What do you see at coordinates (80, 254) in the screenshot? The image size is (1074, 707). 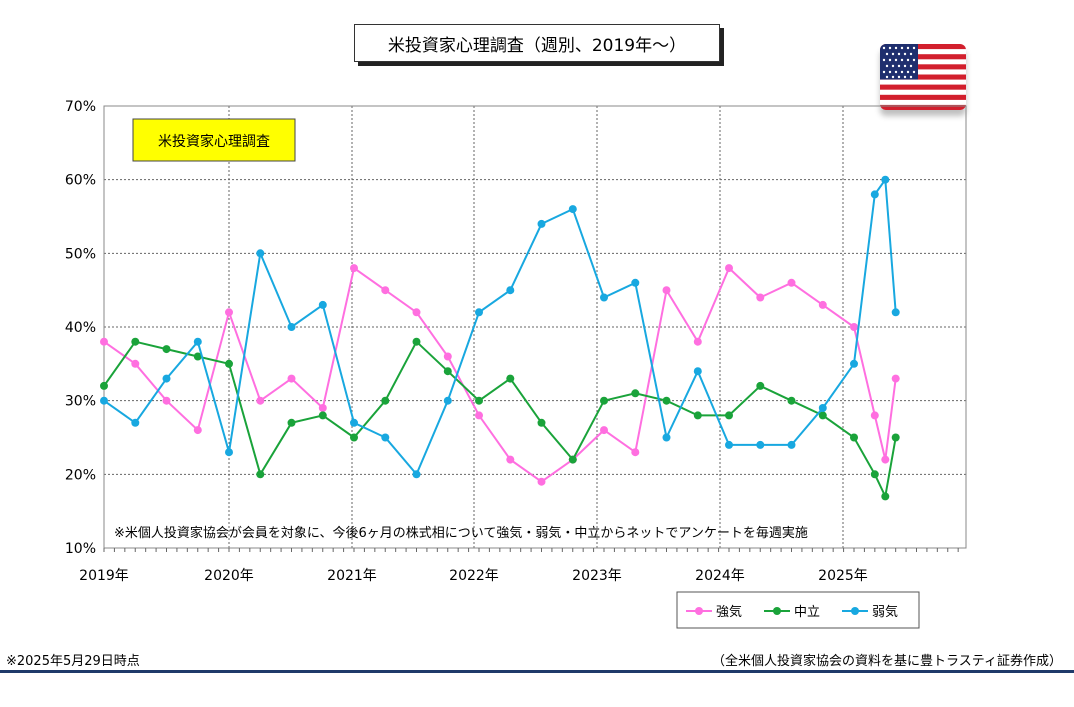 I see `y-tick-label: 50%` at bounding box center [80, 254].